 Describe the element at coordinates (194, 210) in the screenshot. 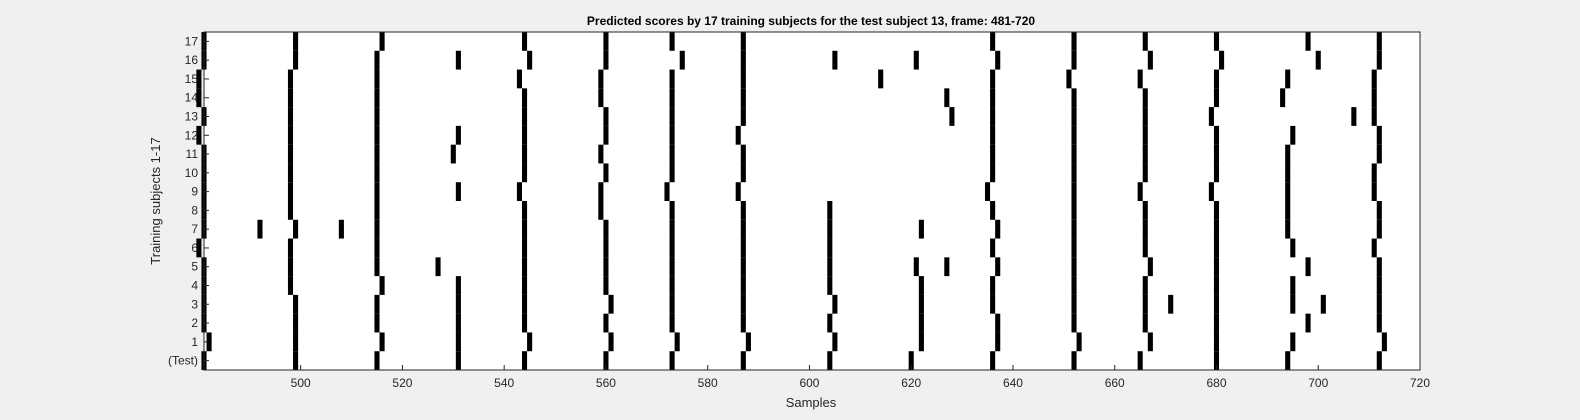

I see `y-tick-label-8: 8` at that location.